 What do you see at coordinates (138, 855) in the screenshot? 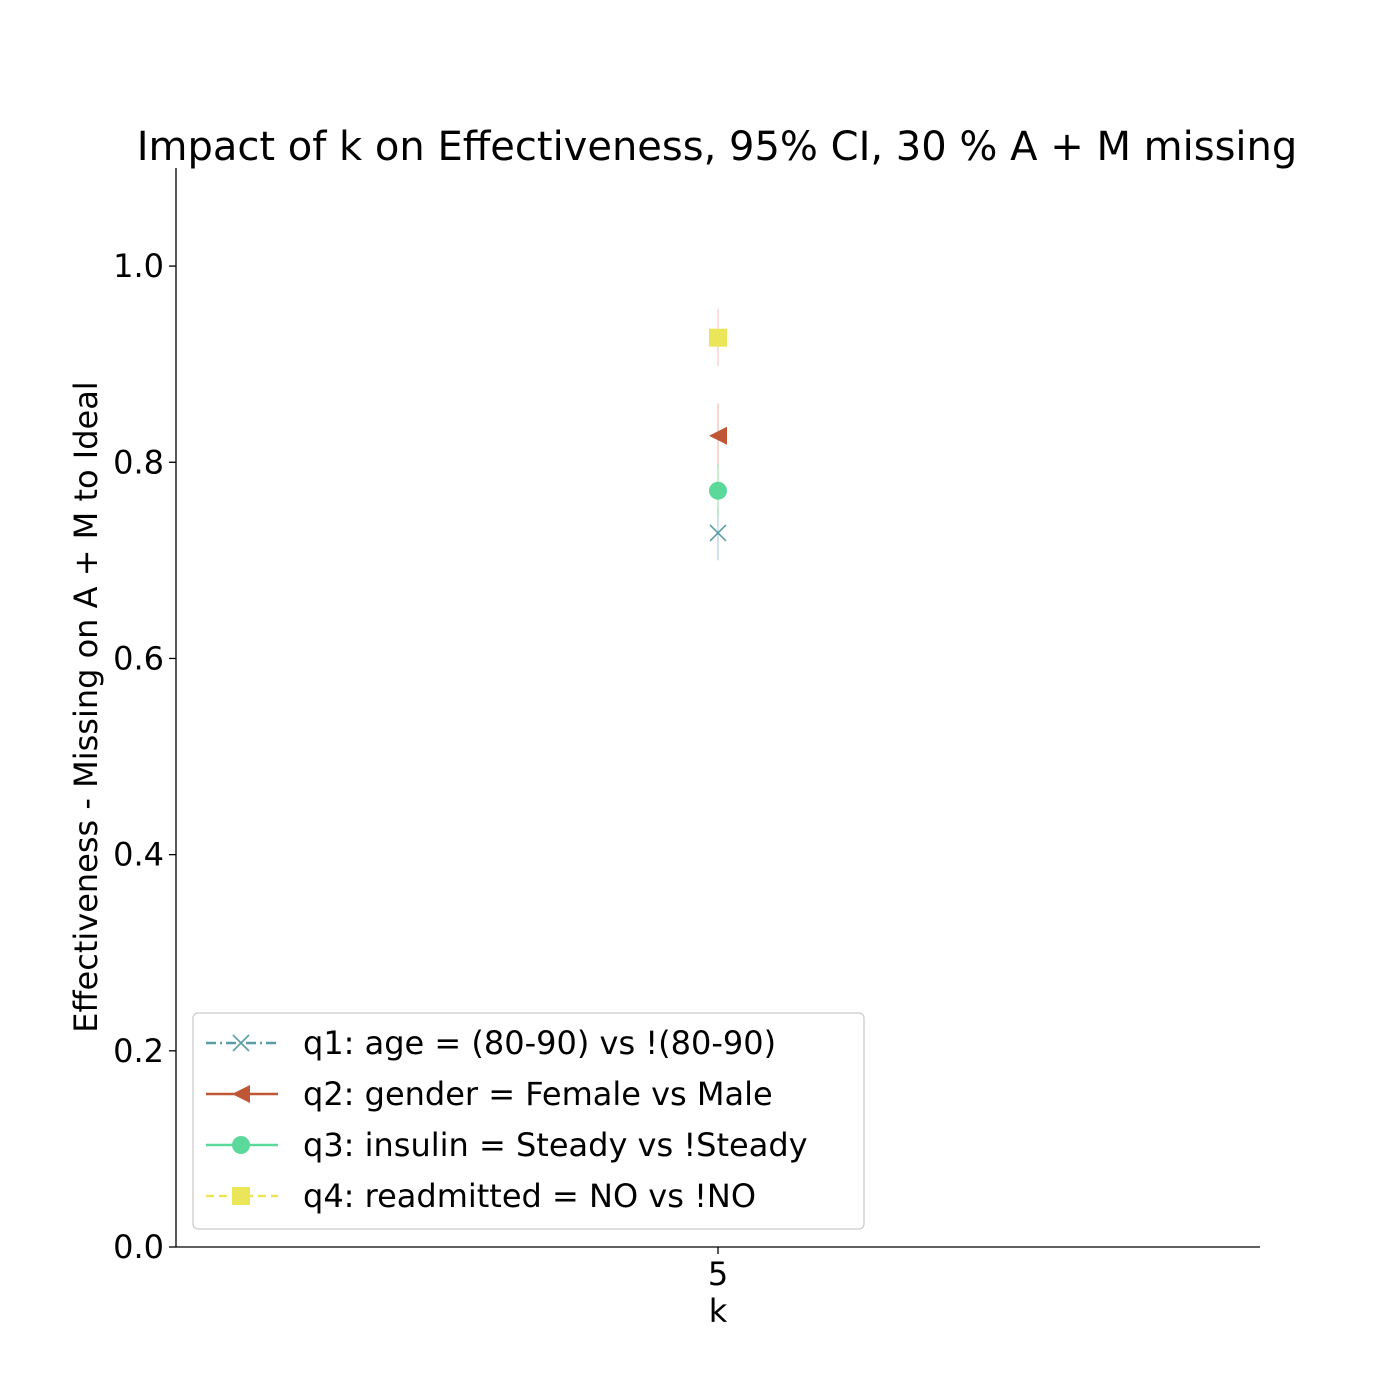
I see `y-tick-label: 0.4` at bounding box center [138, 855].